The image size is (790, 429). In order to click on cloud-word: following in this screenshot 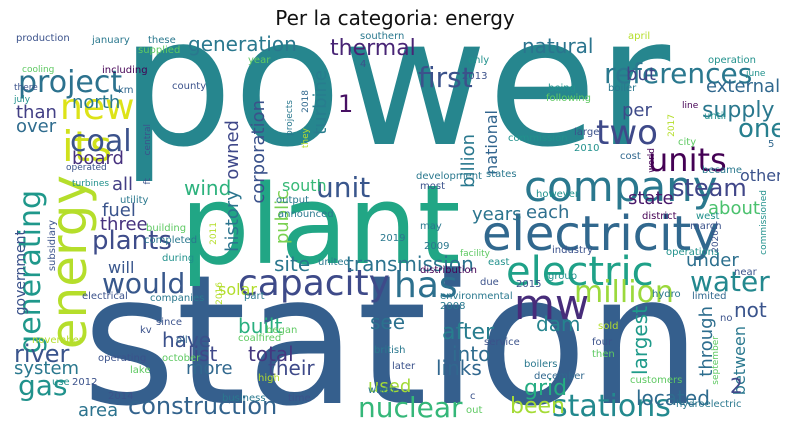, I will do `click(568, 98)`.